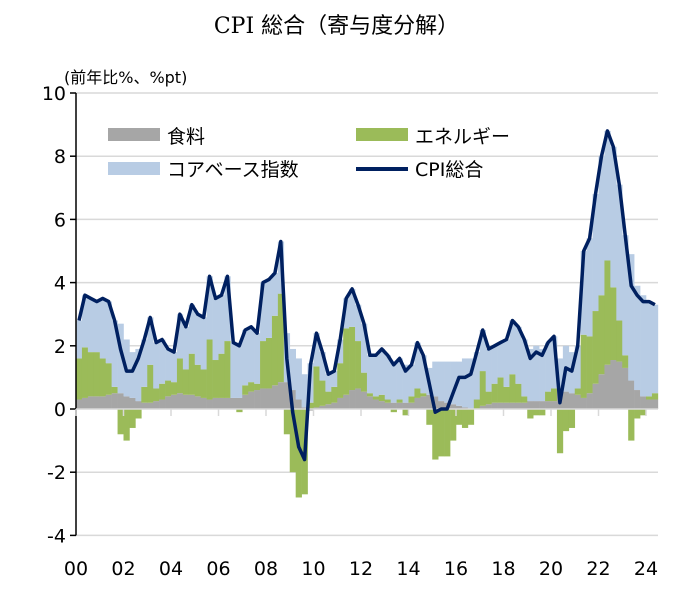  Describe the element at coordinates (598, 569) in the screenshot. I see `x-tick-label: 22` at that location.